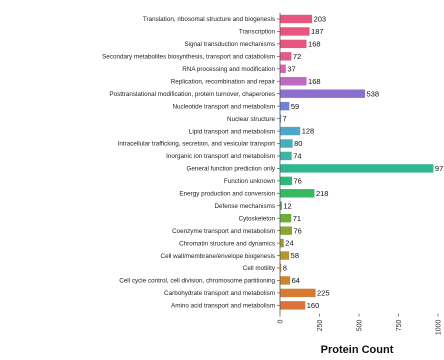 This screenshot has width=444, height=360. What do you see at coordinates (257, 218) in the screenshot?
I see `category-label: Cytoskeleton` at bounding box center [257, 218].